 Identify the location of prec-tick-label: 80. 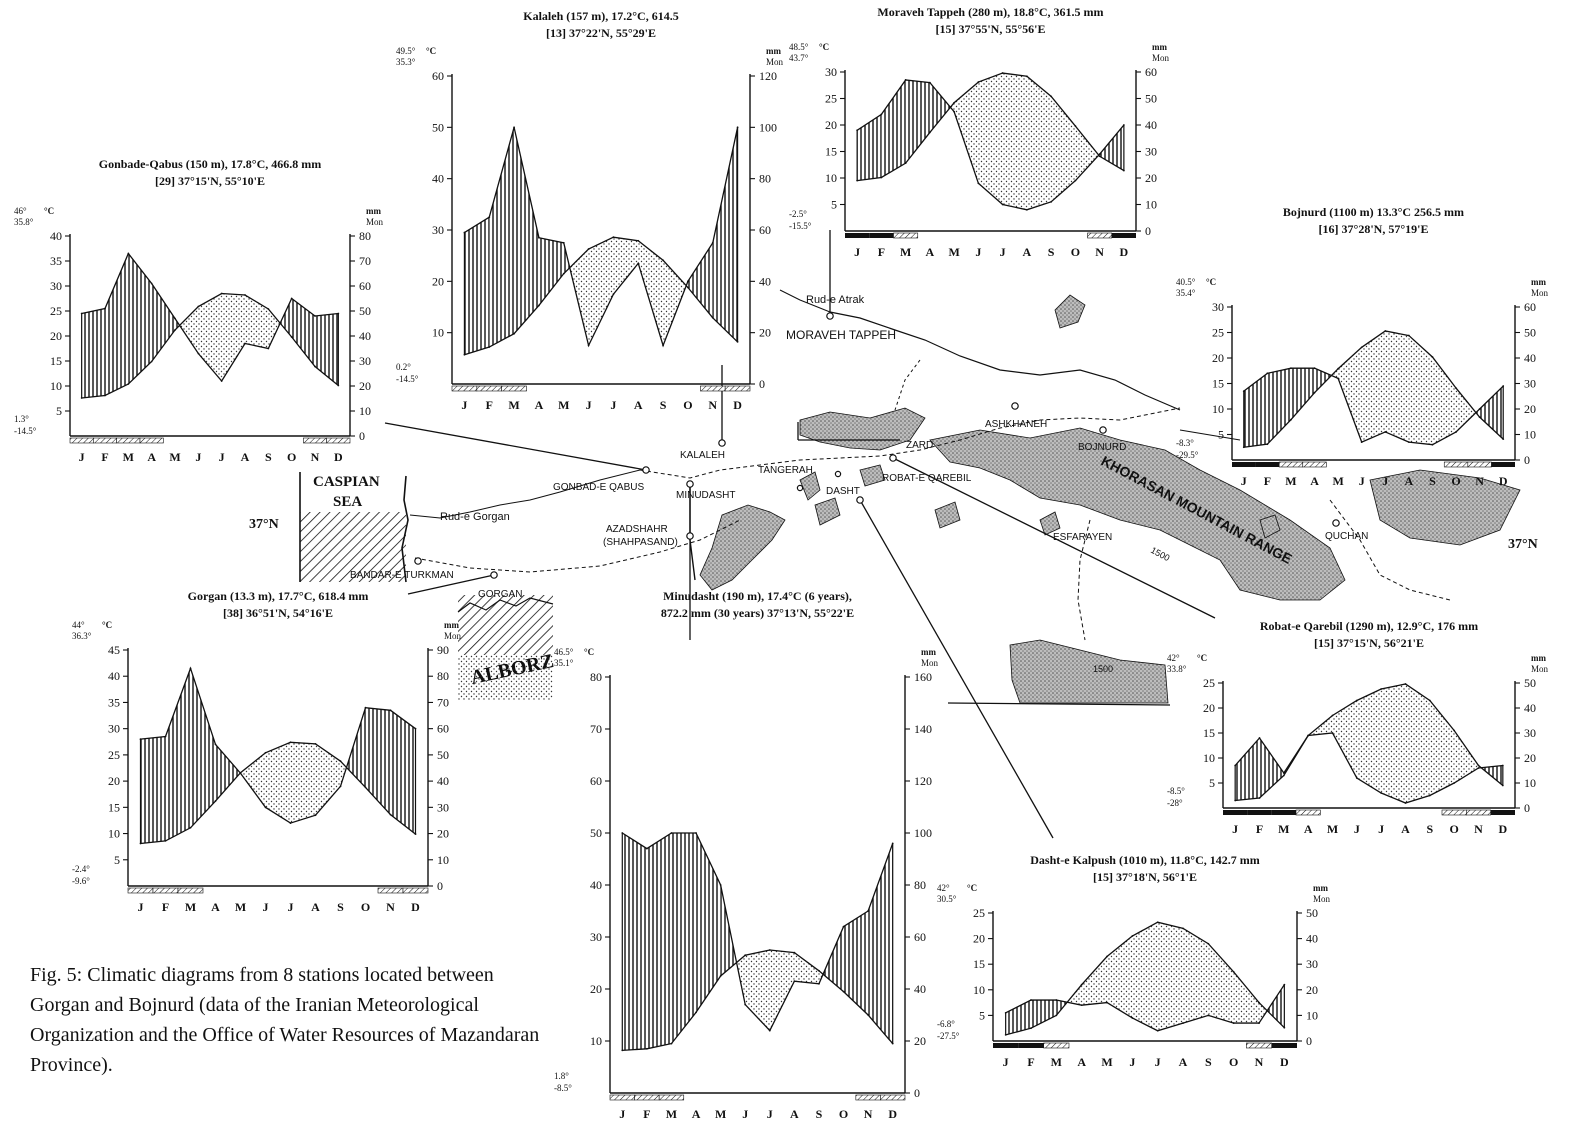
(365, 236).